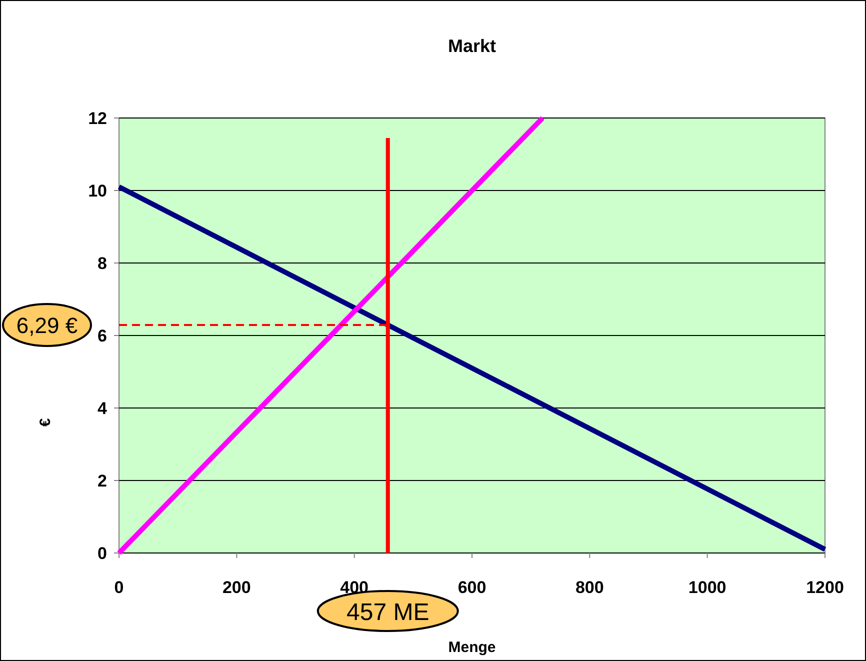 The width and height of the screenshot is (866, 661). I want to click on x-tick-label: 200, so click(236, 587).